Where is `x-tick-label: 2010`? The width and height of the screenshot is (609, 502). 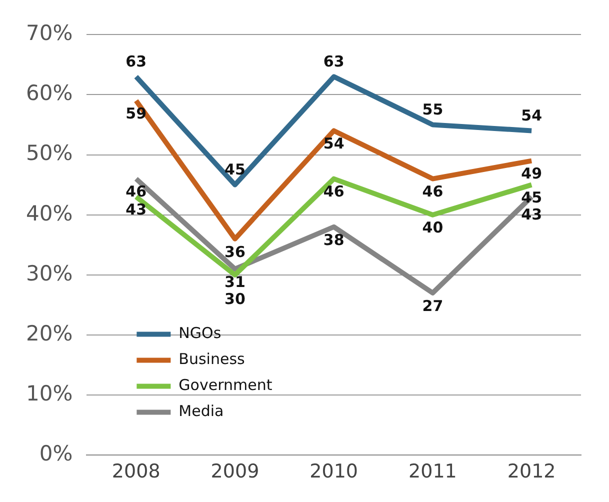
x-tick-label: 2010 is located at coordinates (334, 471).